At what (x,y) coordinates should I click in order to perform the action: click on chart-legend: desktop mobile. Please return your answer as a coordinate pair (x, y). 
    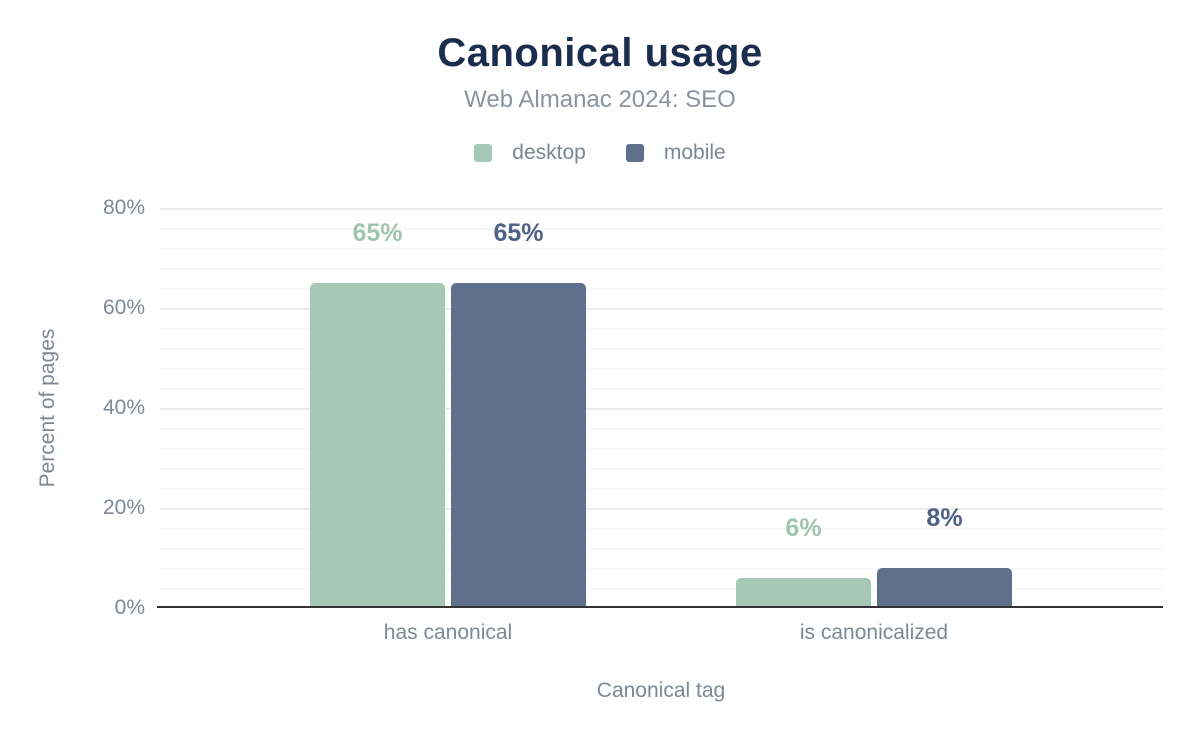
    Looking at the image, I should click on (600, 153).